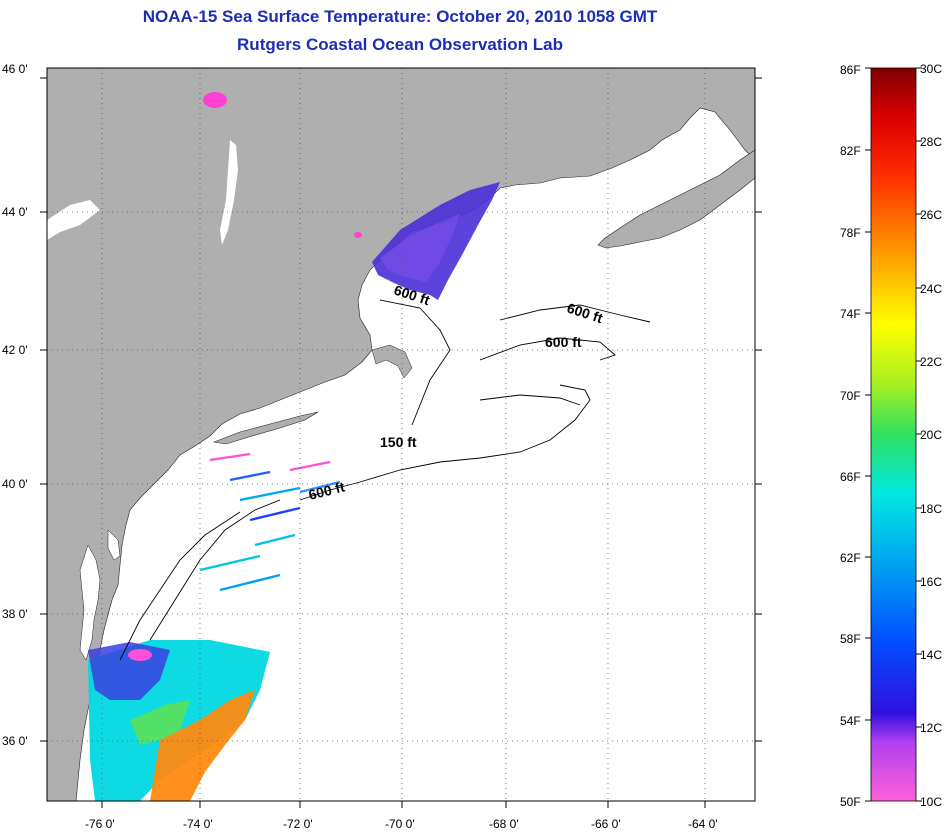 The image size is (952, 840). Describe the element at coordinates (676, 199) in the screenshot. I see `land-nova-scotia` at that location.